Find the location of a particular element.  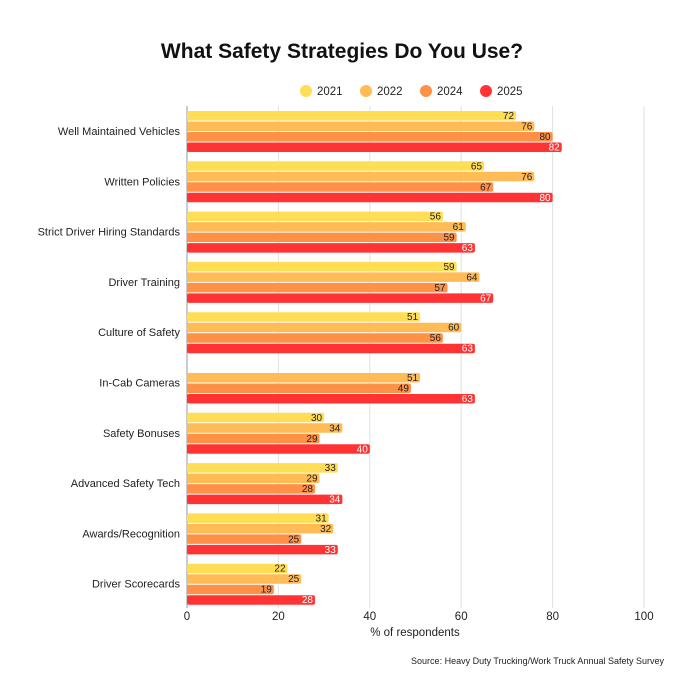

category-label: Written Policies is located at coordinates (142, 182).